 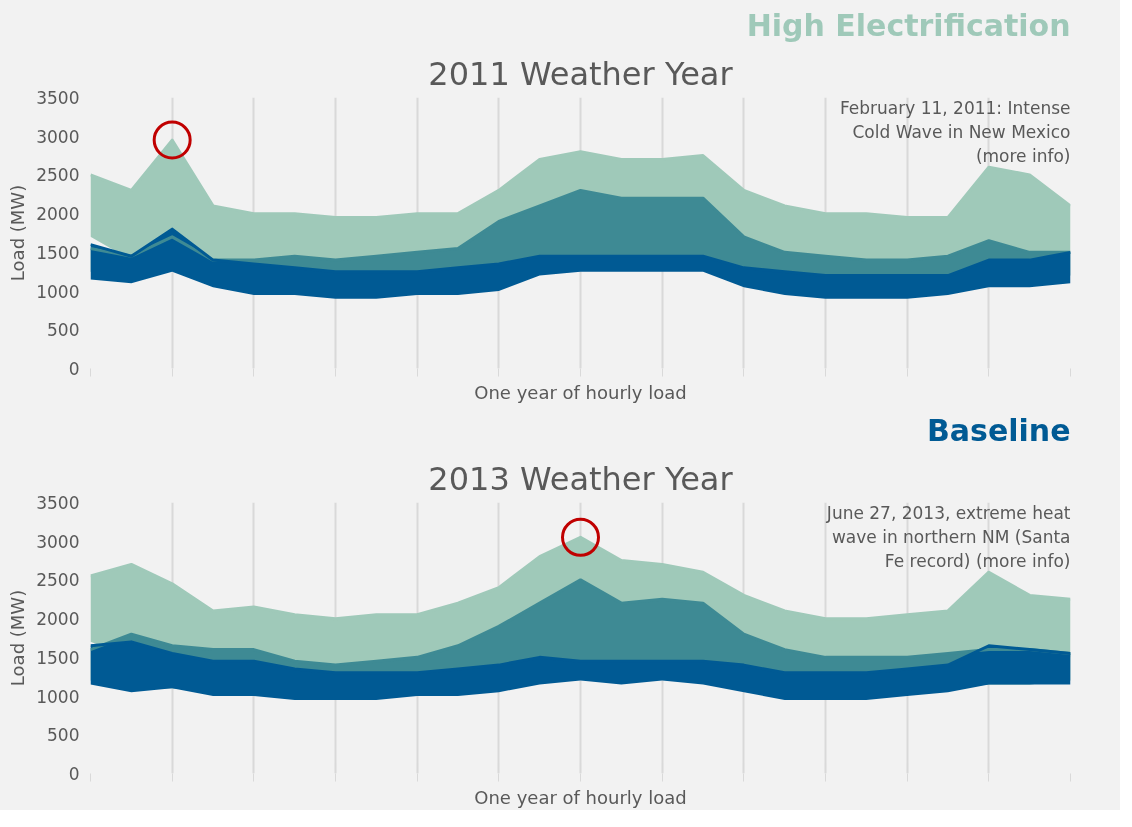 What do you see at coordinates (998, 430) in the screenshot?
I see `text: Baseline` at bounding box center [998, 430].